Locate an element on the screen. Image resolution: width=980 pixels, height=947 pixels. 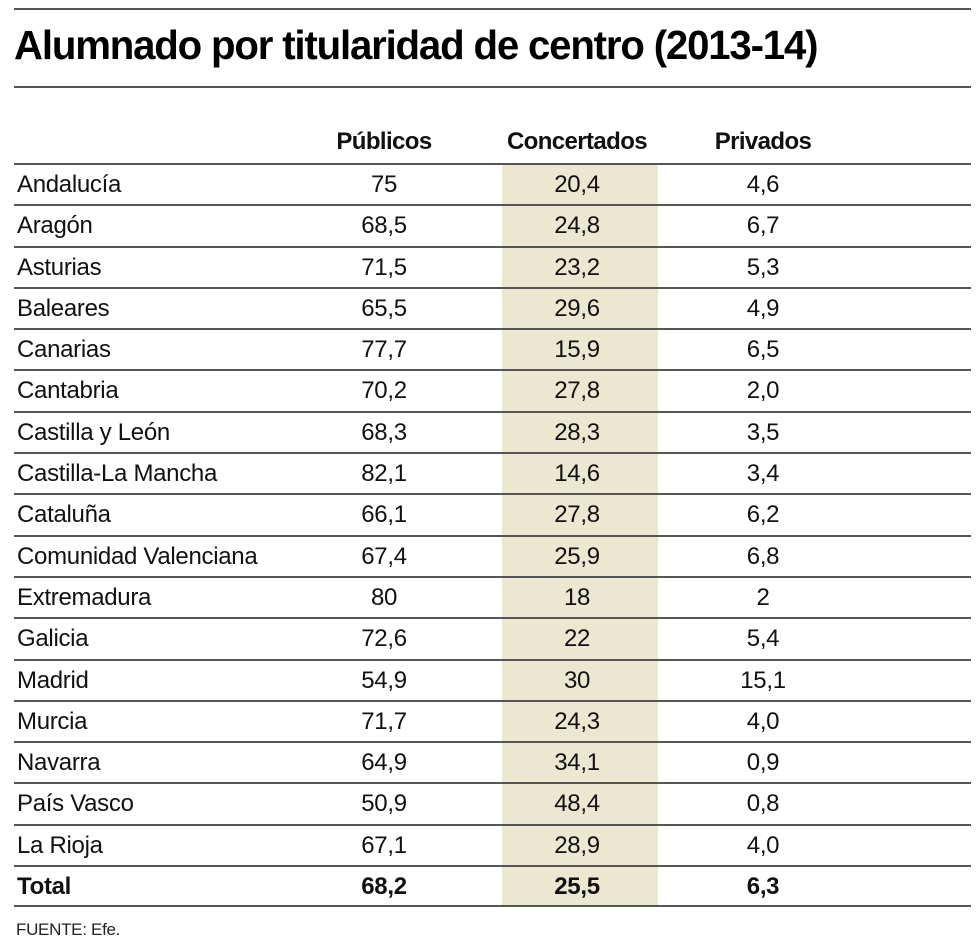
source-note: FUENTE: Efe. is located at coordinates (68, 929).